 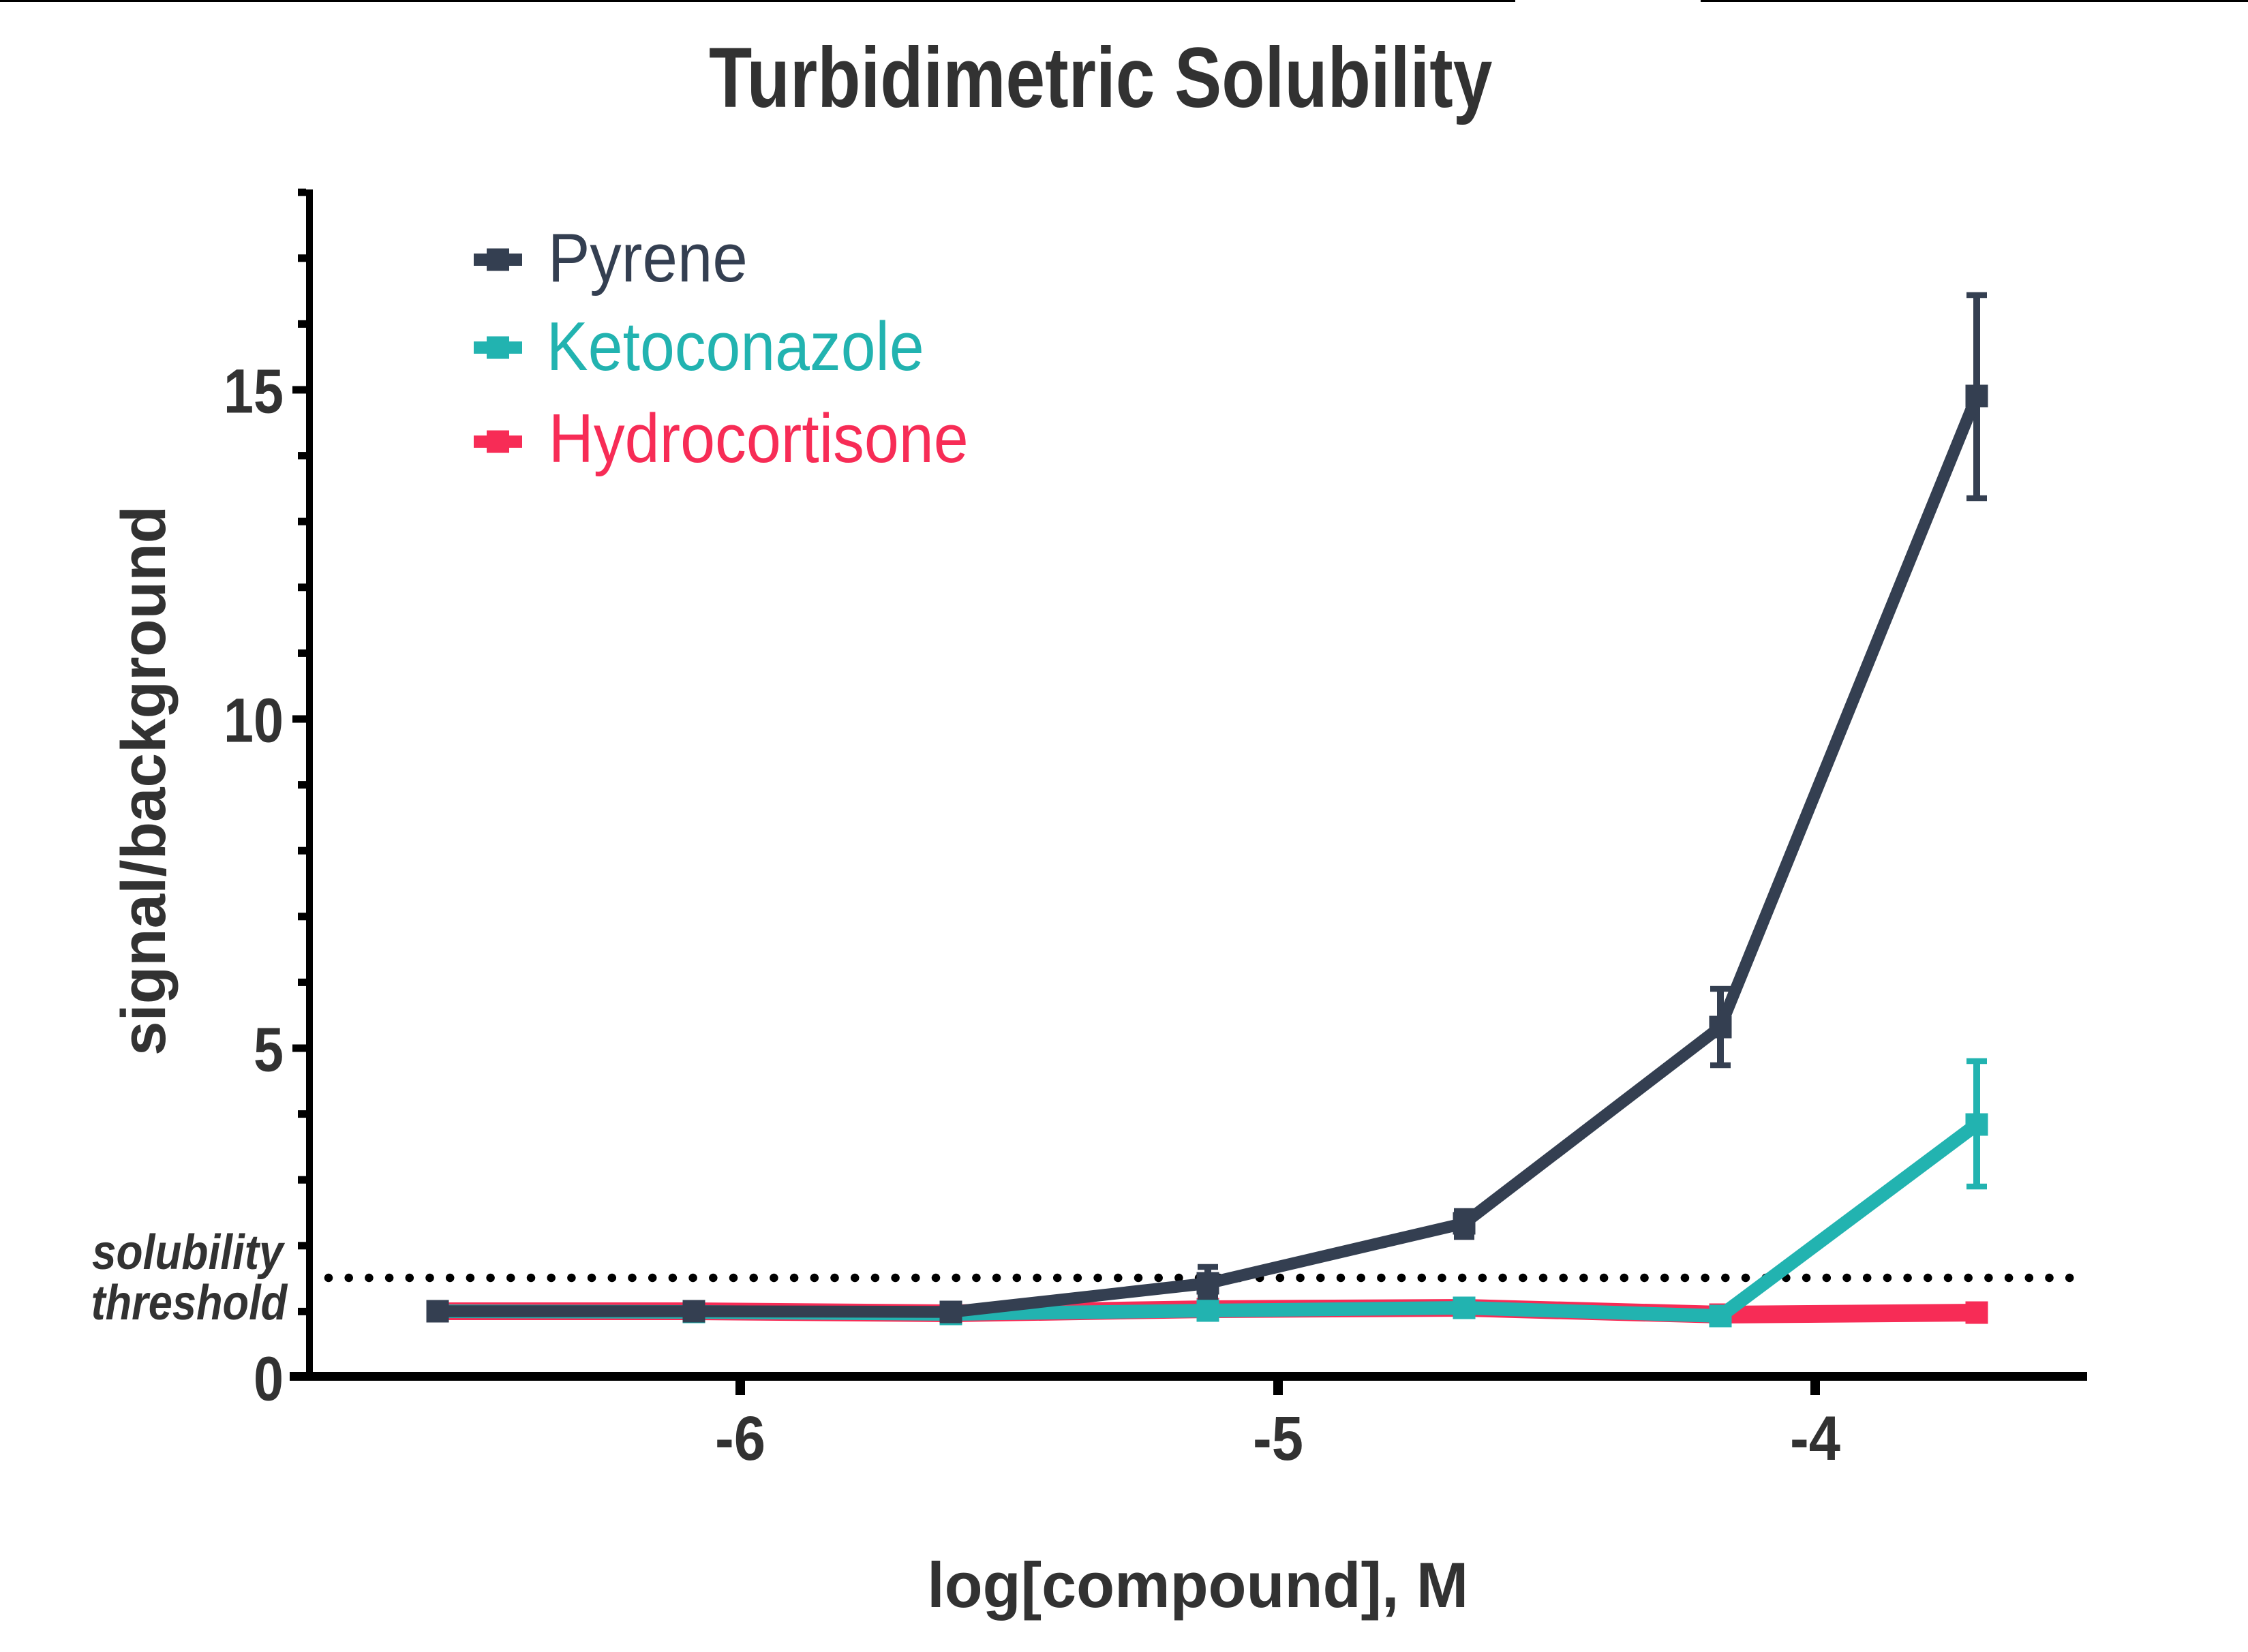 What do you see at coordinates (740, 1438) in the screenshot?
I see `svg-text: -6` at bounding box center [740, 1438].